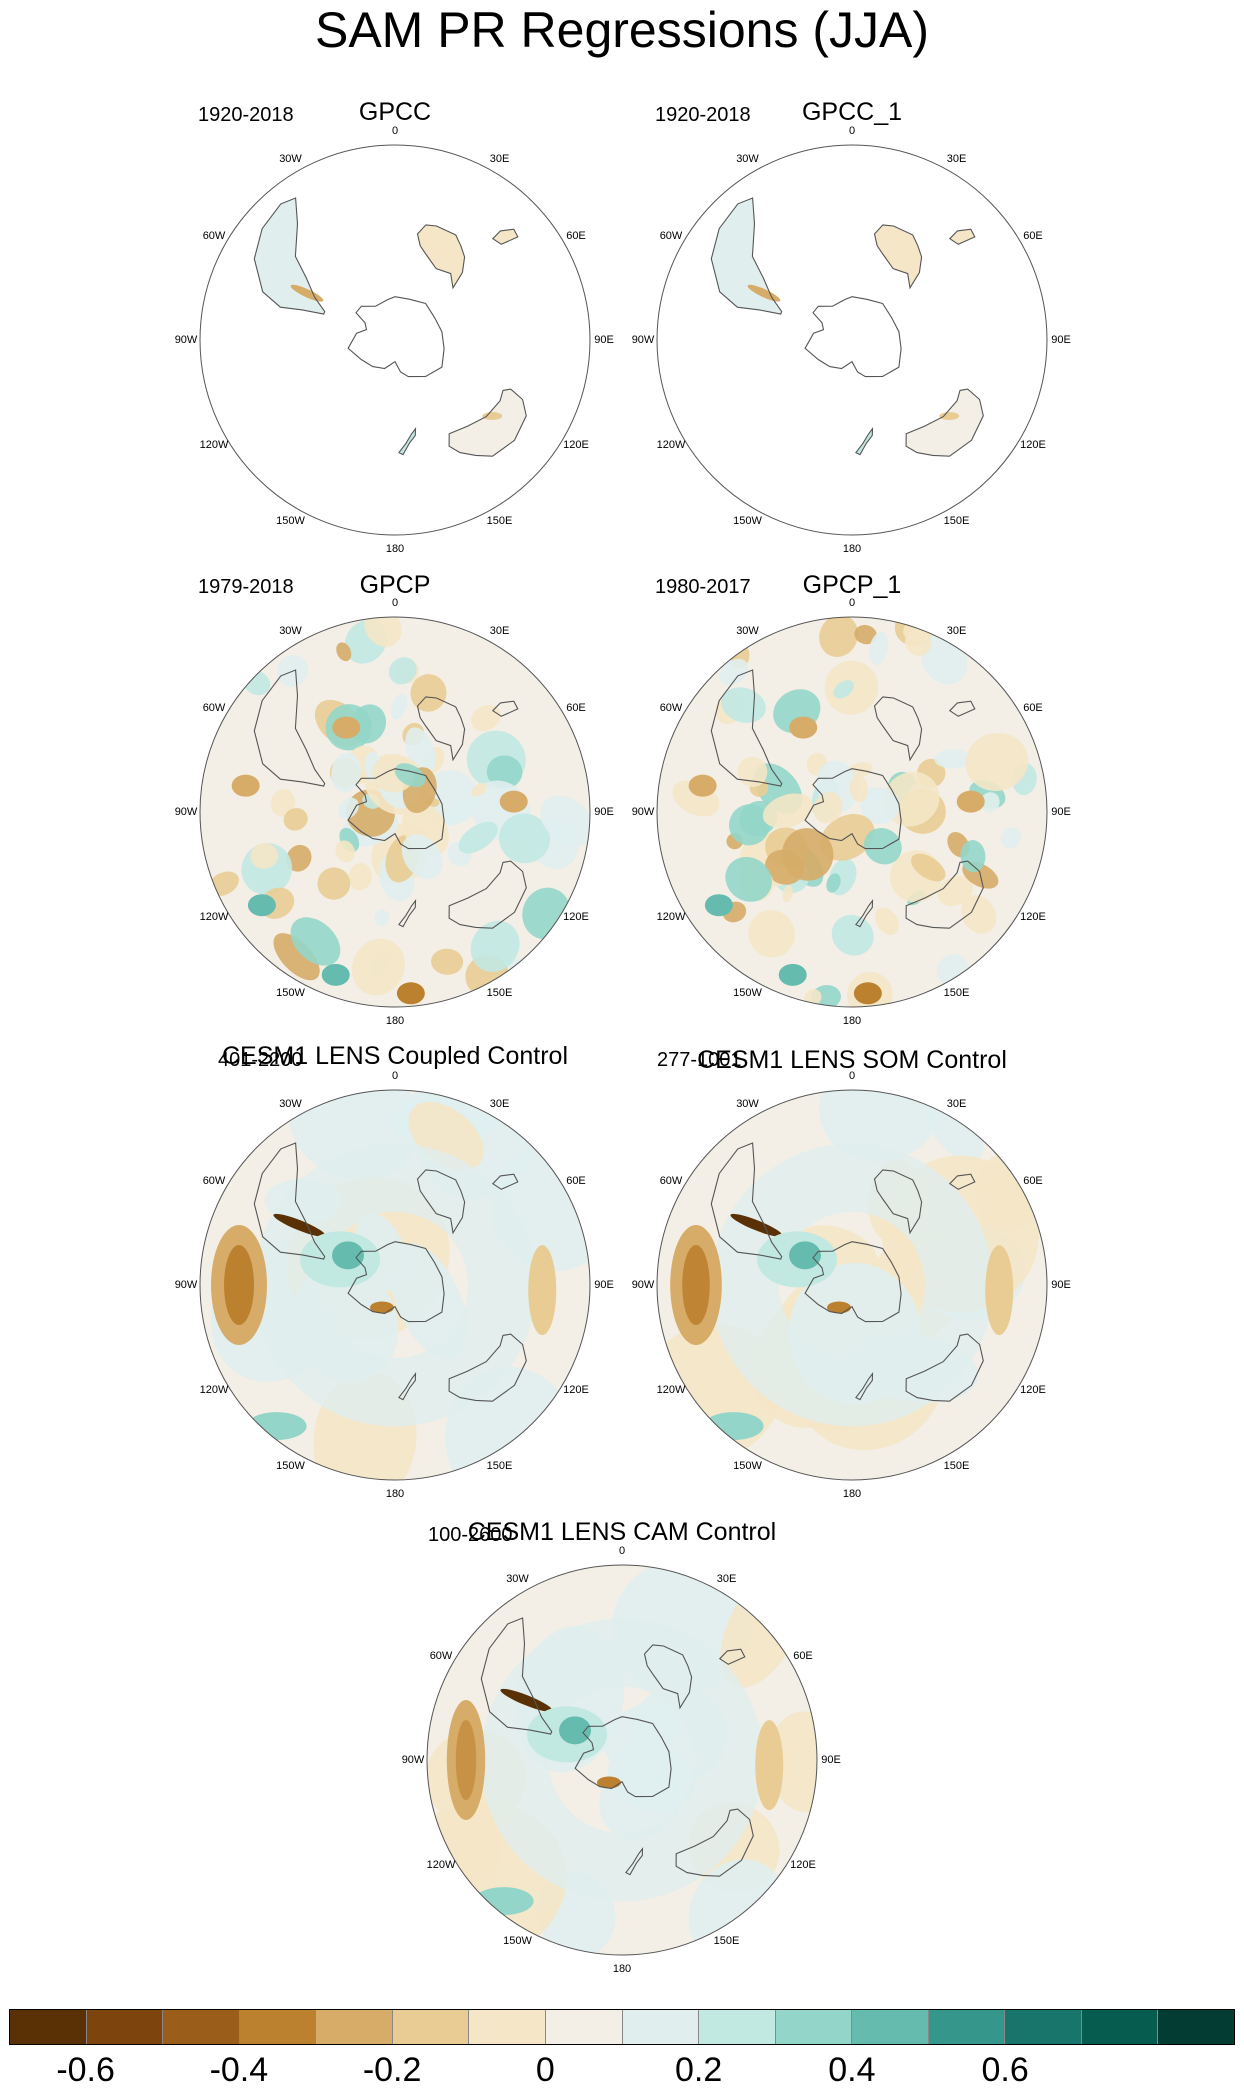  Describe the element at coordinates (852, 112) in the screenshot. I see `panel-title-gpcc1: GPCC_1` at that location.